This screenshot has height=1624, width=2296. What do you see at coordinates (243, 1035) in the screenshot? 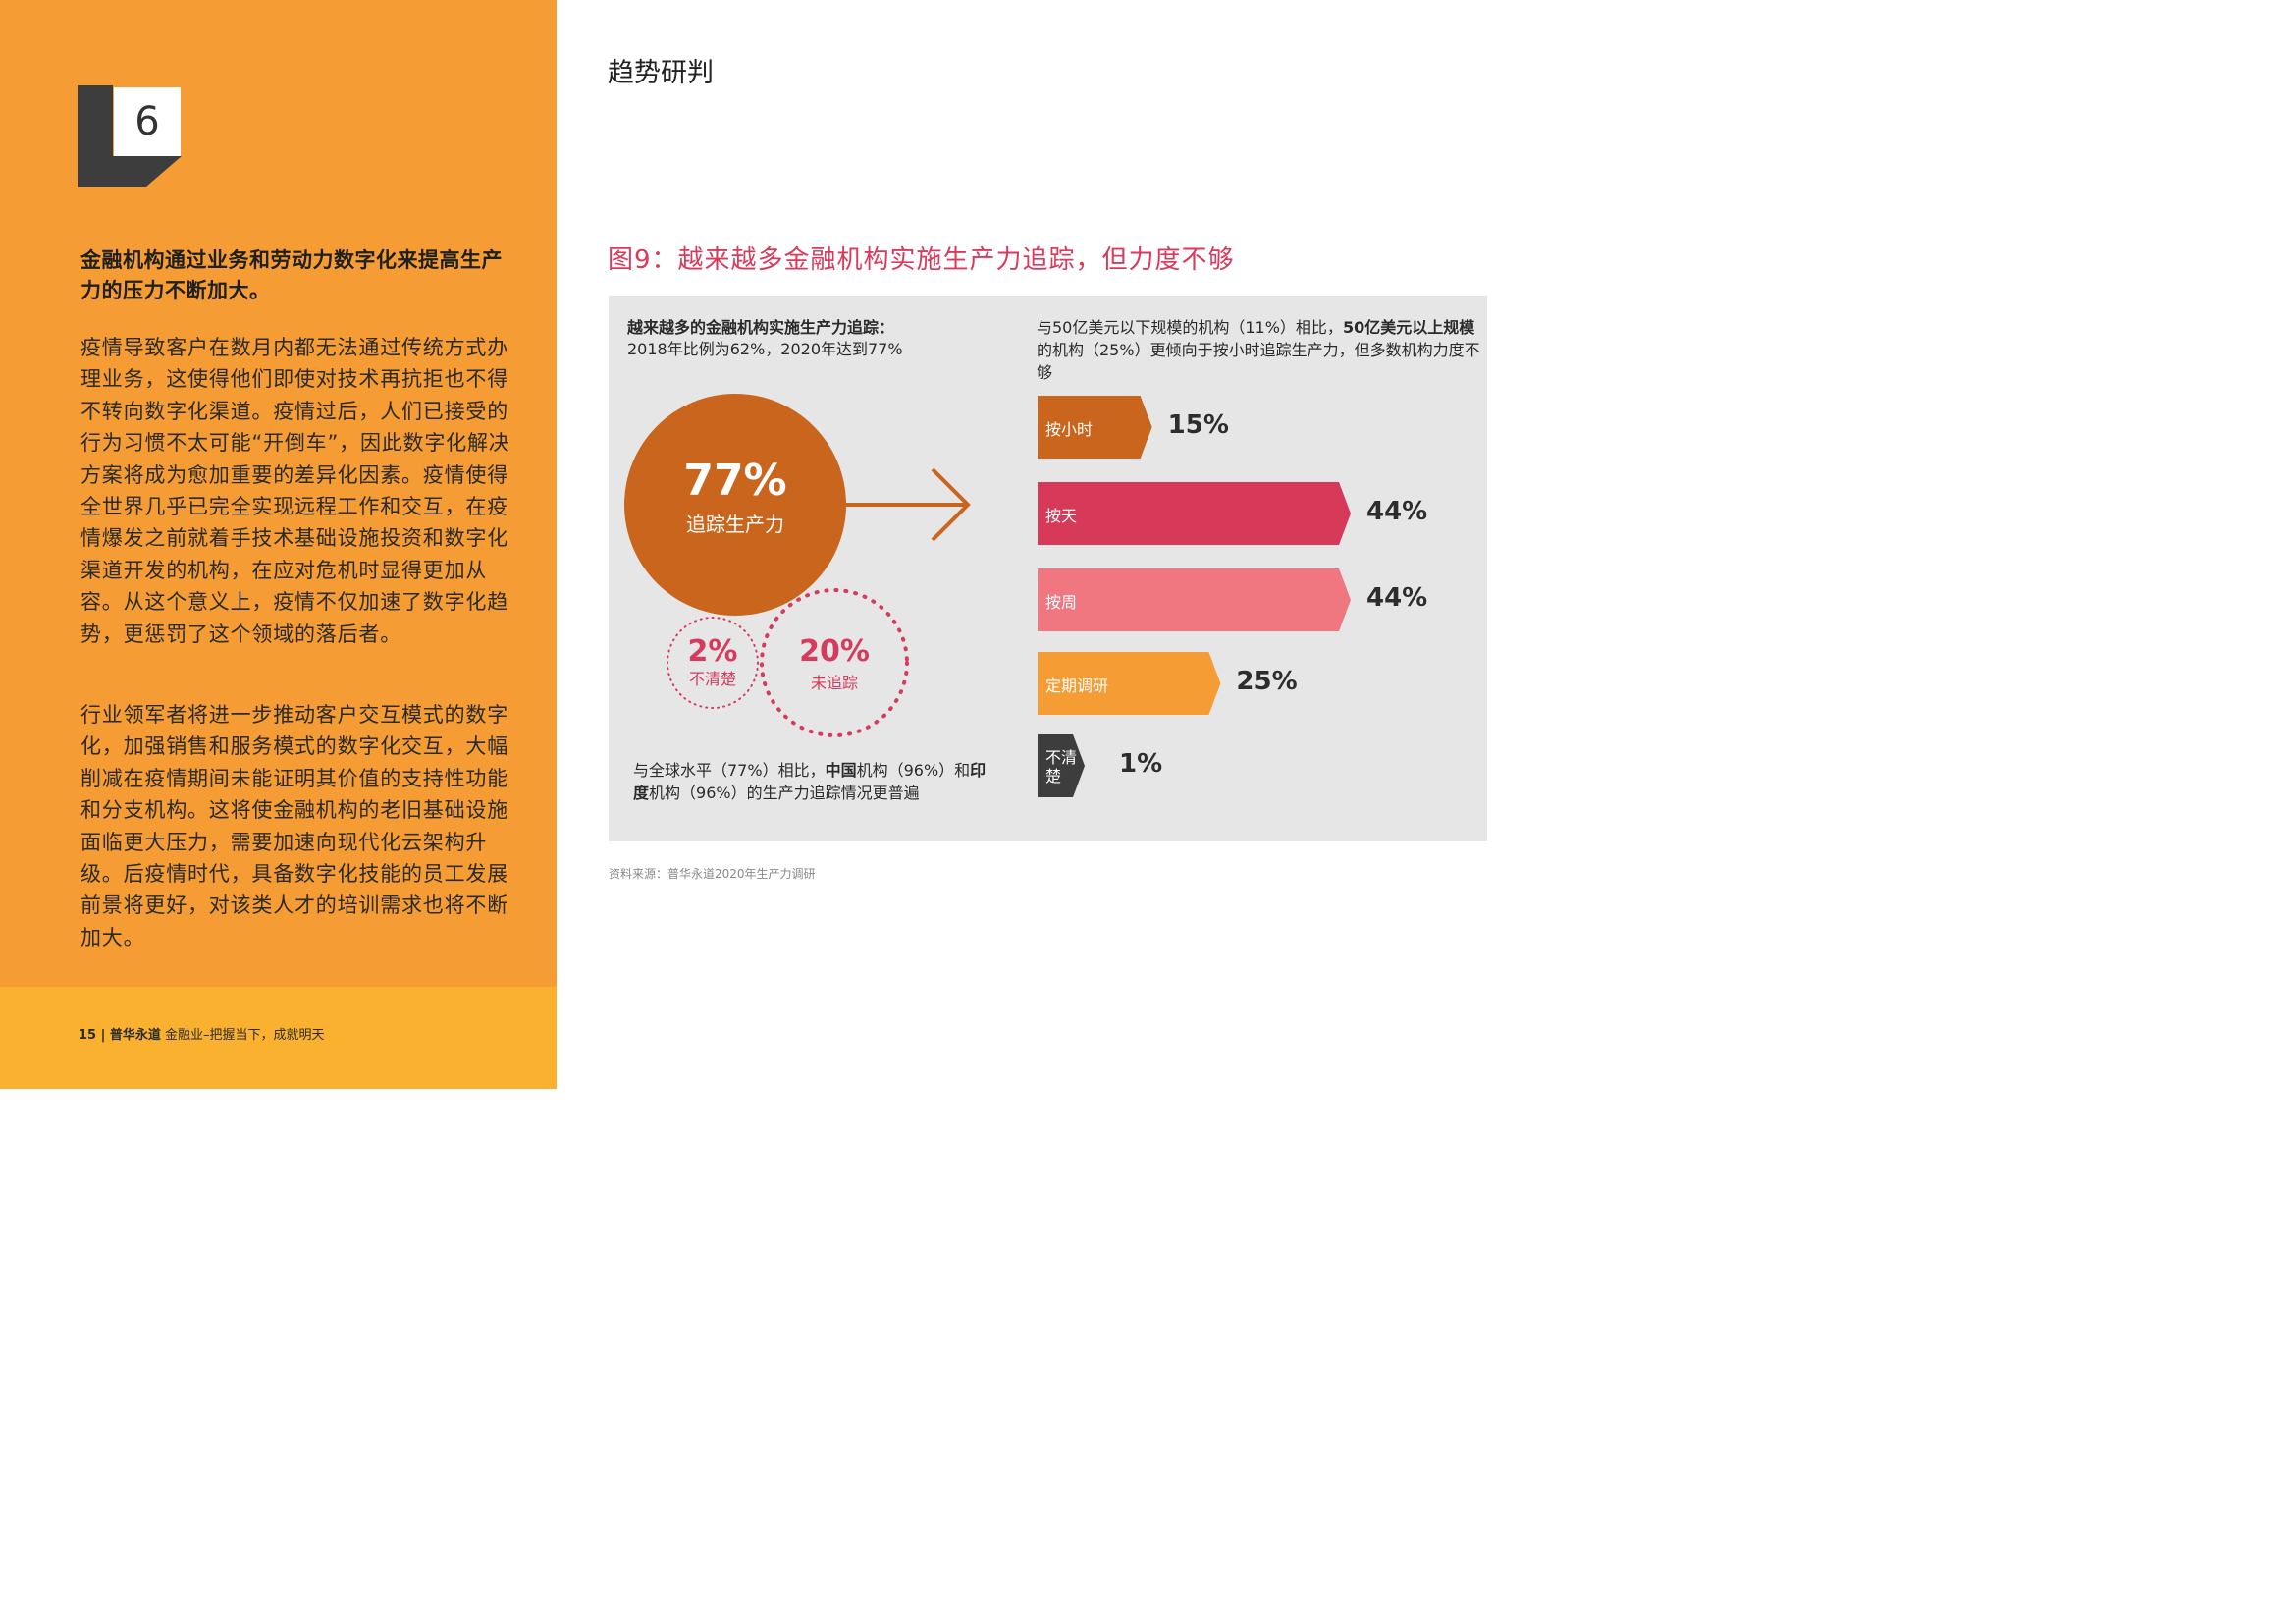
I see `footer-title: 金融业–把握当下，成就明天` at bounding box center [243, 1035].